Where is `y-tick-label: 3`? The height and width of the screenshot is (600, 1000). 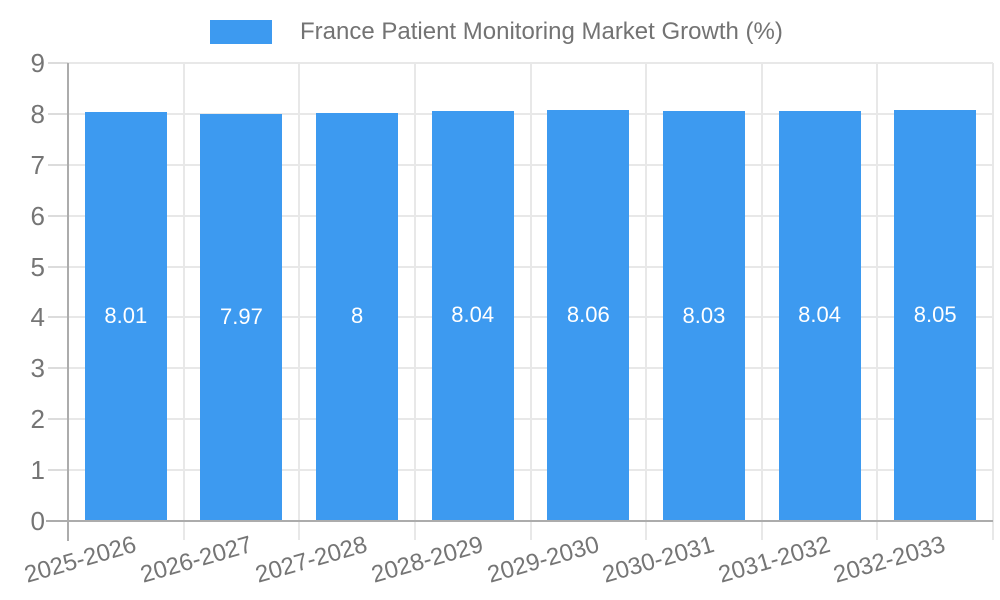
y-tick-label: 3 is located at coordinates (37, 368).